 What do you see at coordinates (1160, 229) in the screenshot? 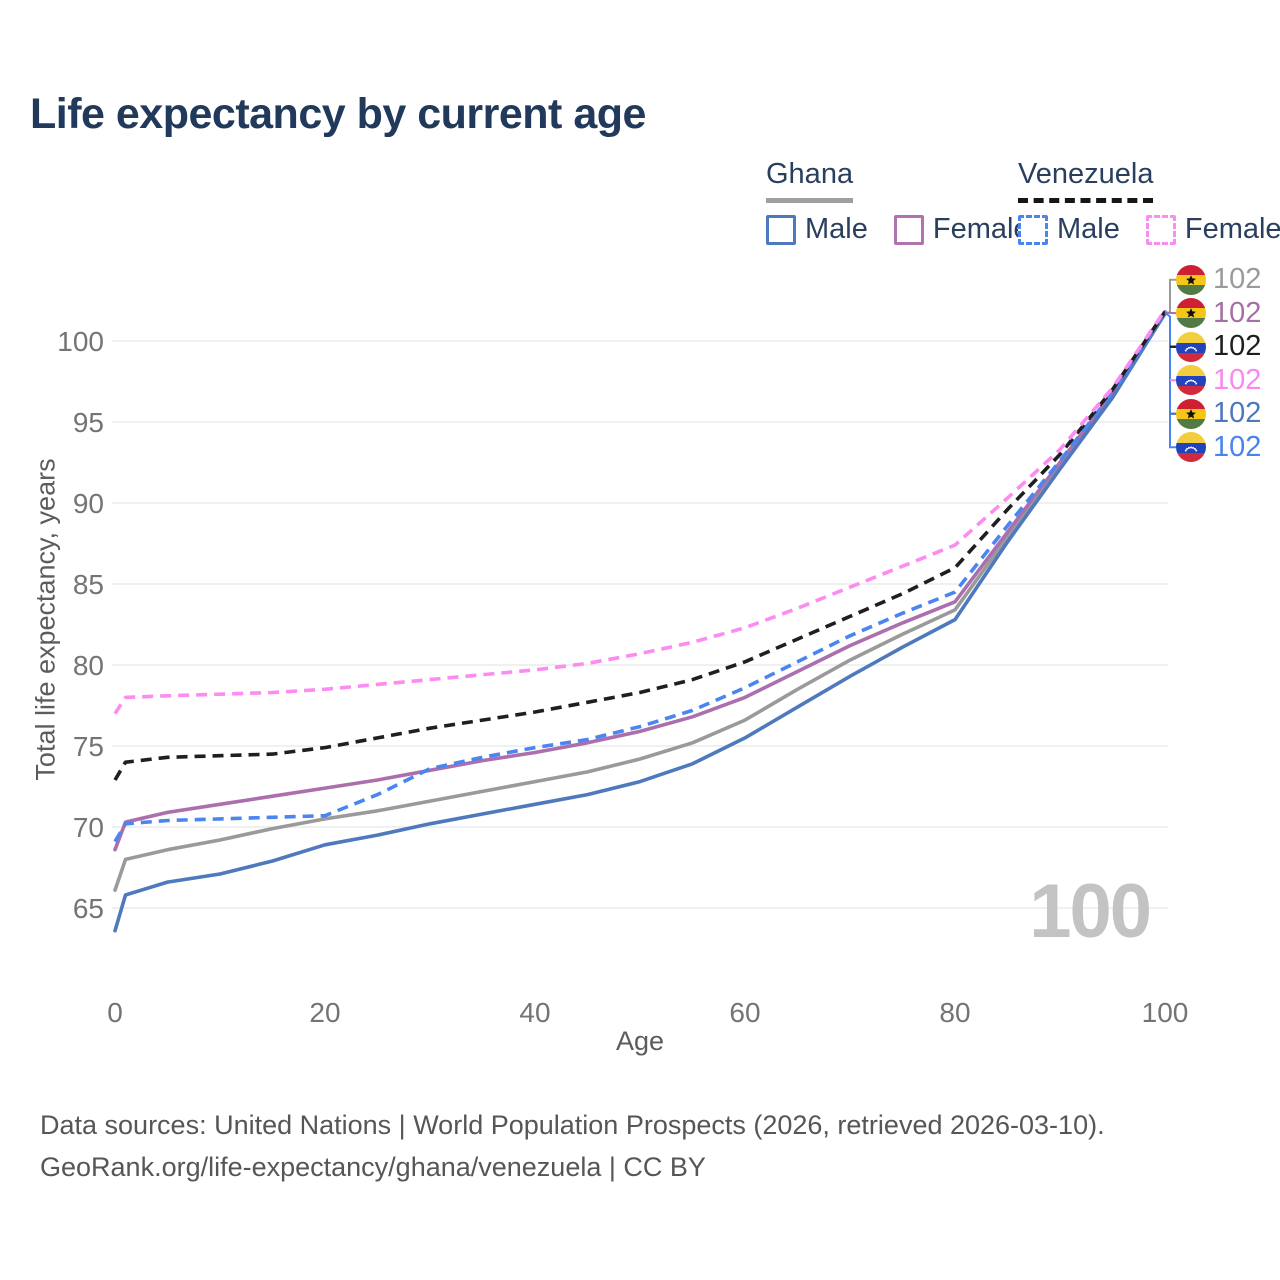
I see `venezuela-female-swatch` at bounding box center [1160, 229].